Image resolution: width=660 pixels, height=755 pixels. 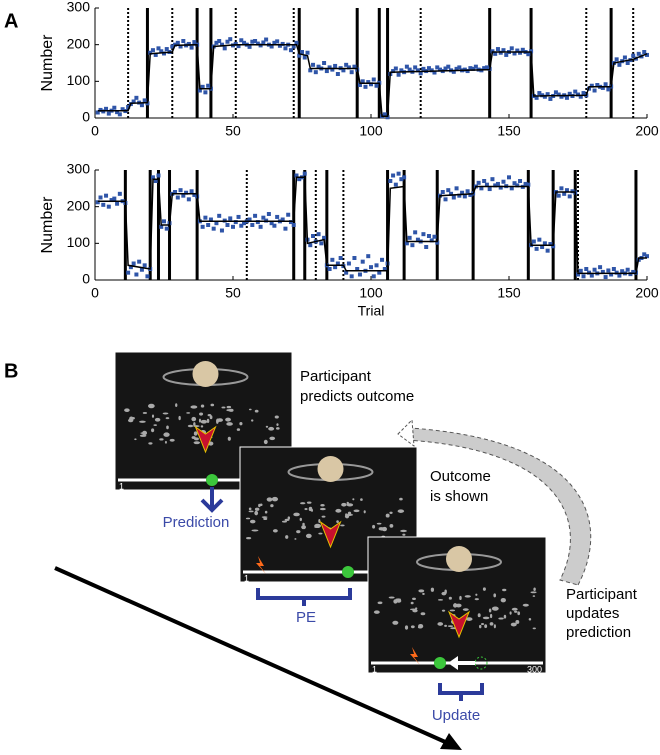 What do you see at coordinates (79, 7) in the screenshot?
I see `y-tick-label: 300` at bounding box center [79, 7].